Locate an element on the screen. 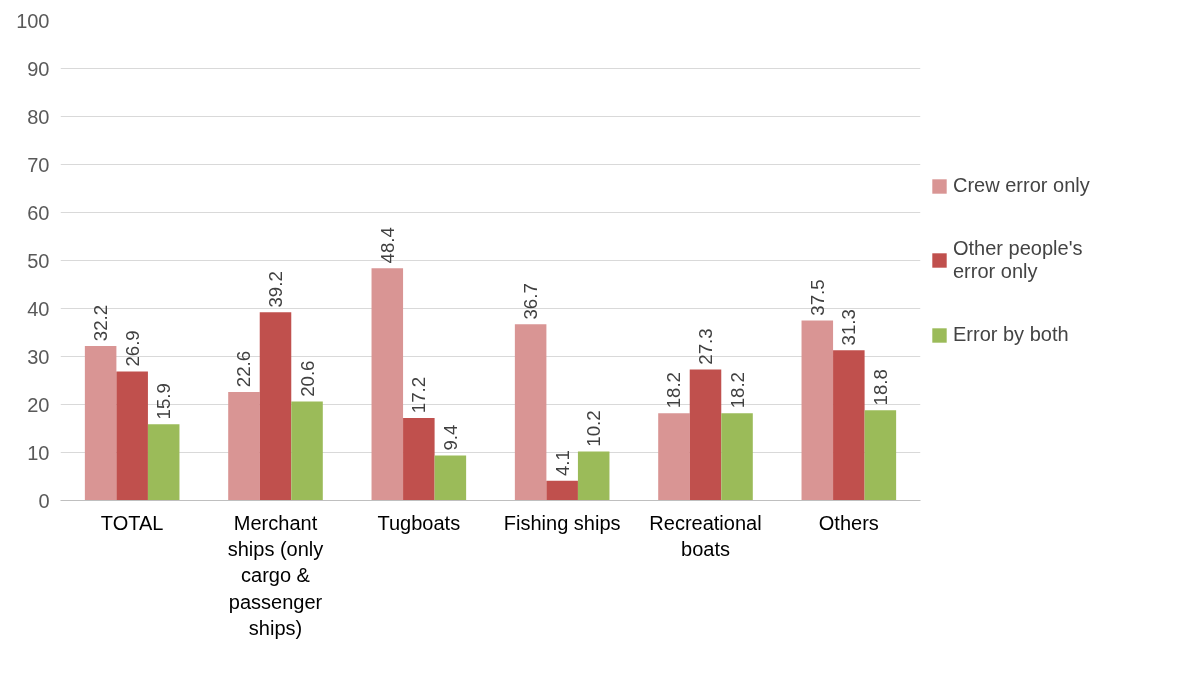  y-tick-label: 90 is located at coordinates (38, 68).